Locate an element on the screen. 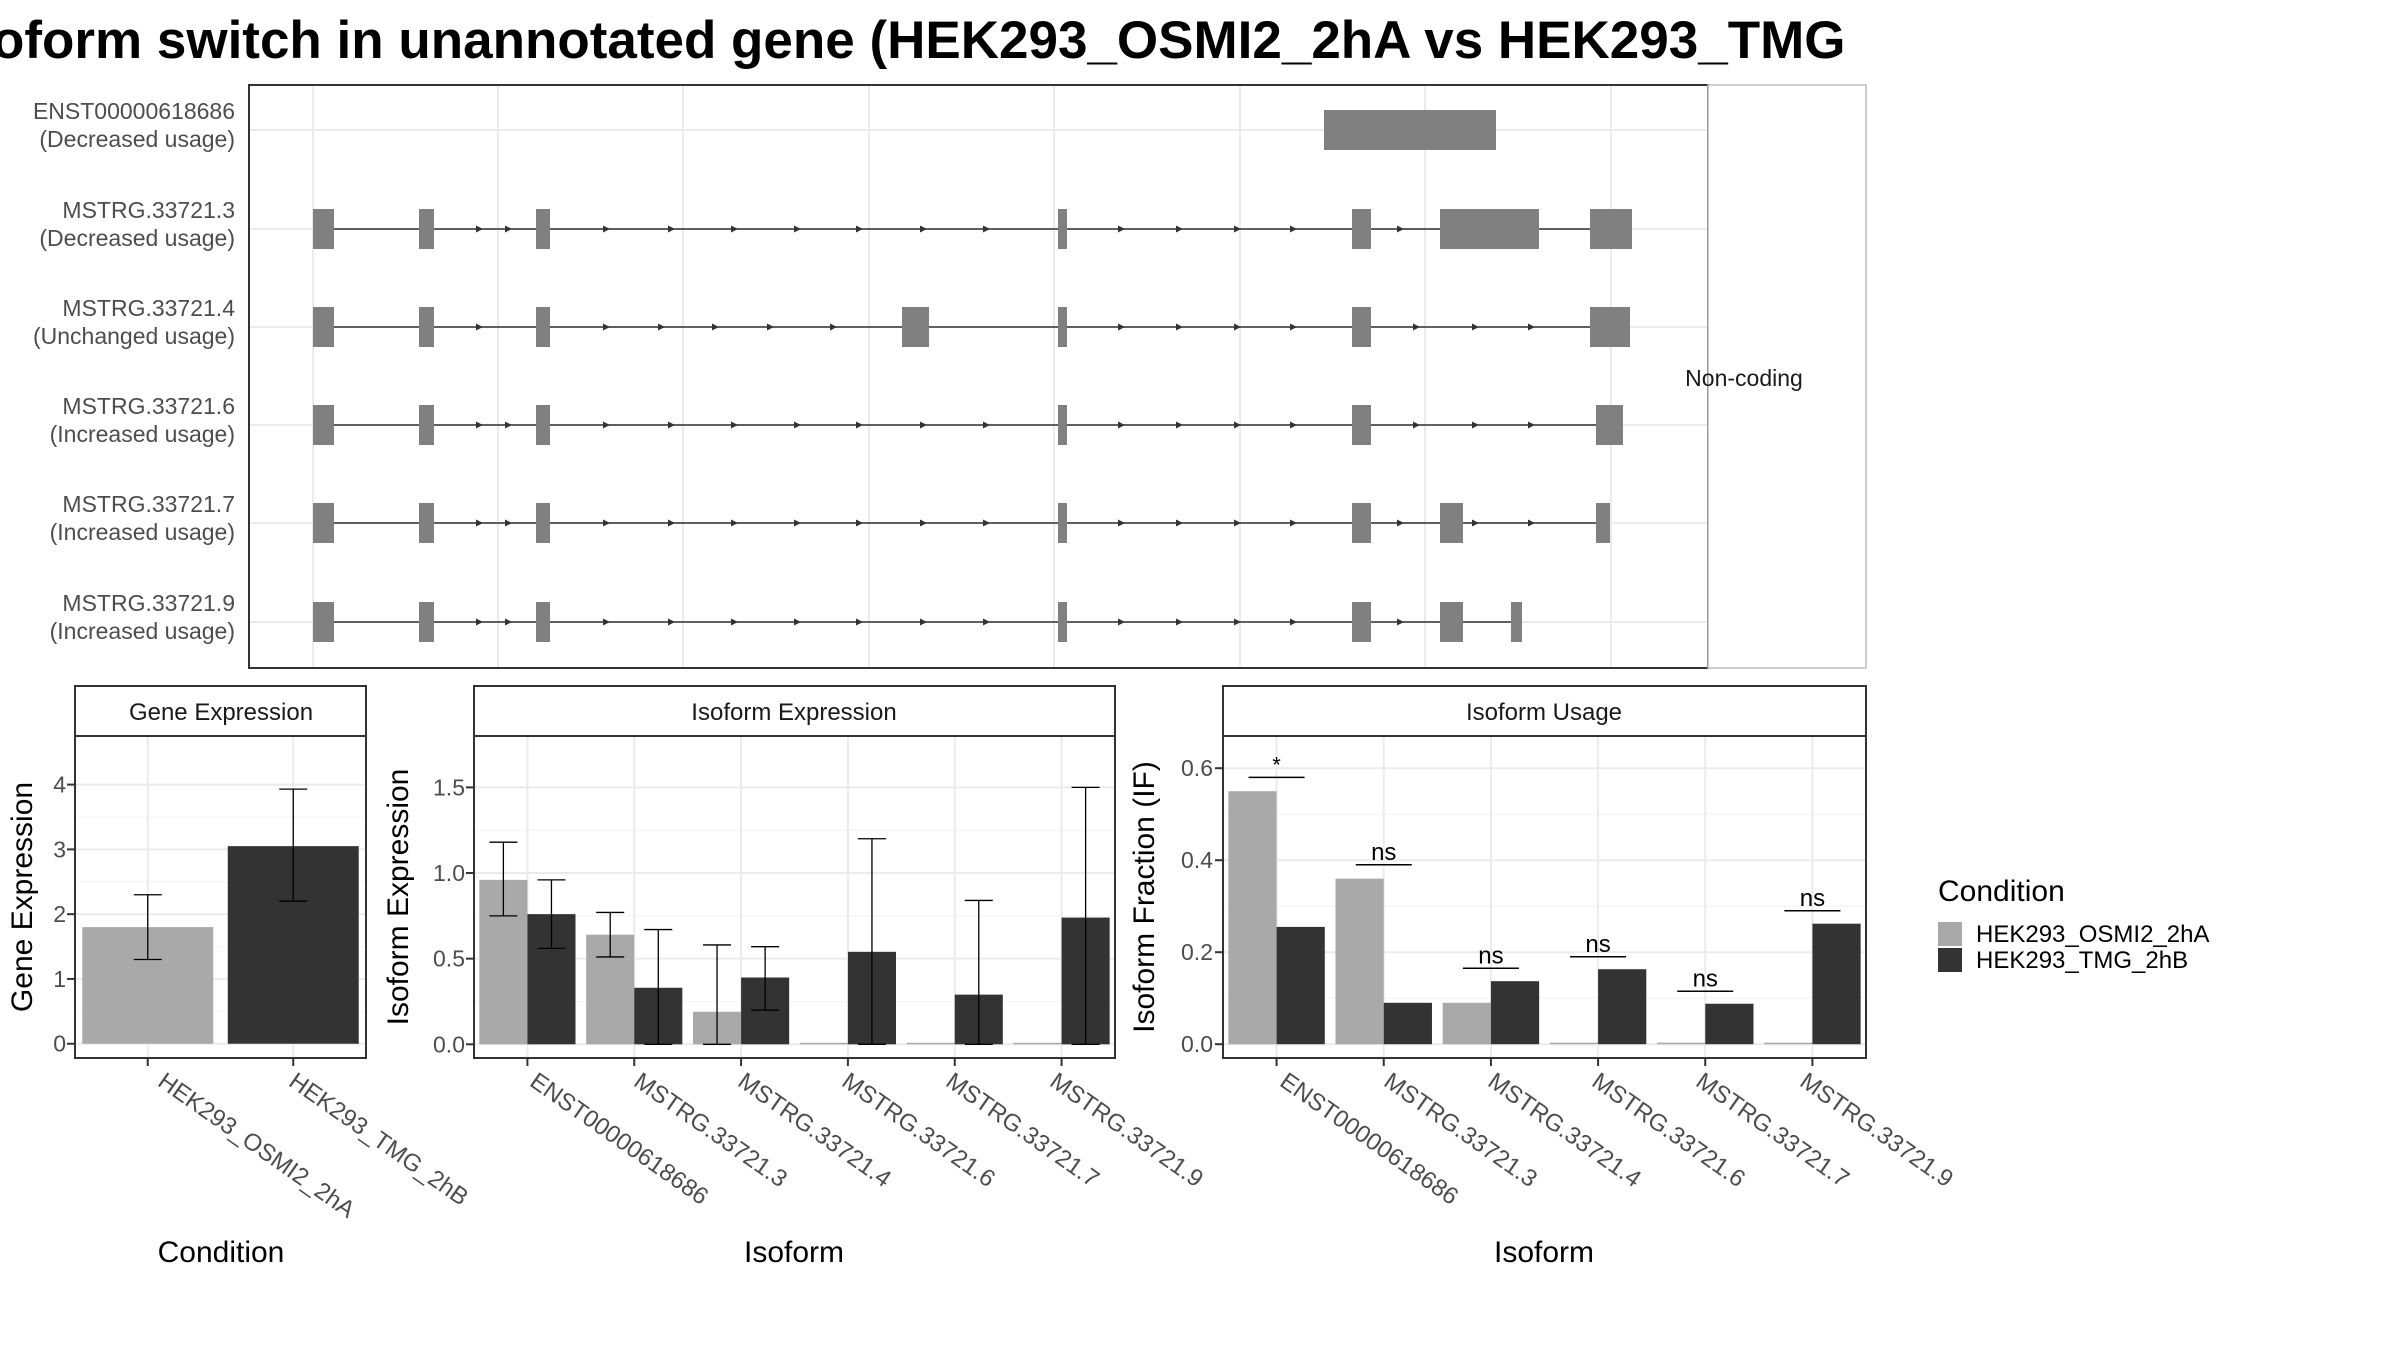  x-tick-label: ENST00000618686 is located at coordinates (1369, 1139).